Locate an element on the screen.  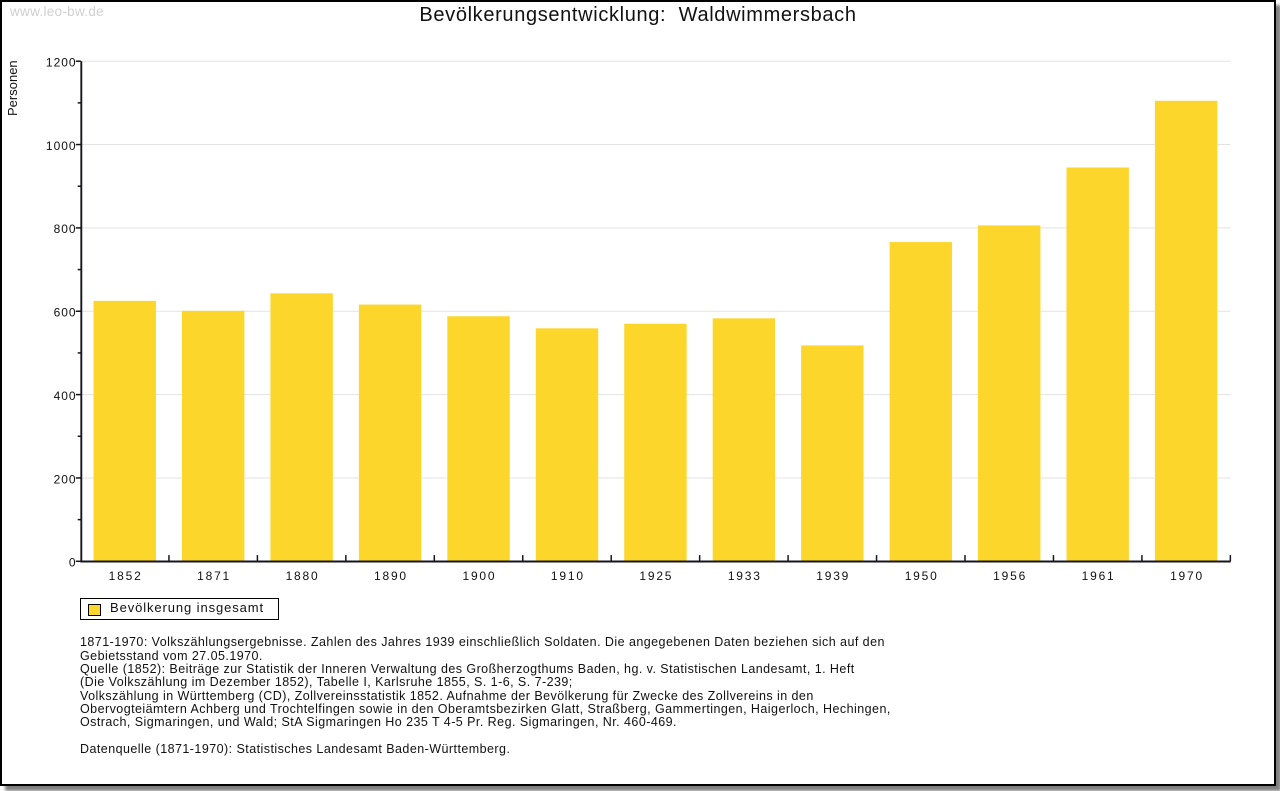
svg-text: 400 is located at coordinates (65, 396).